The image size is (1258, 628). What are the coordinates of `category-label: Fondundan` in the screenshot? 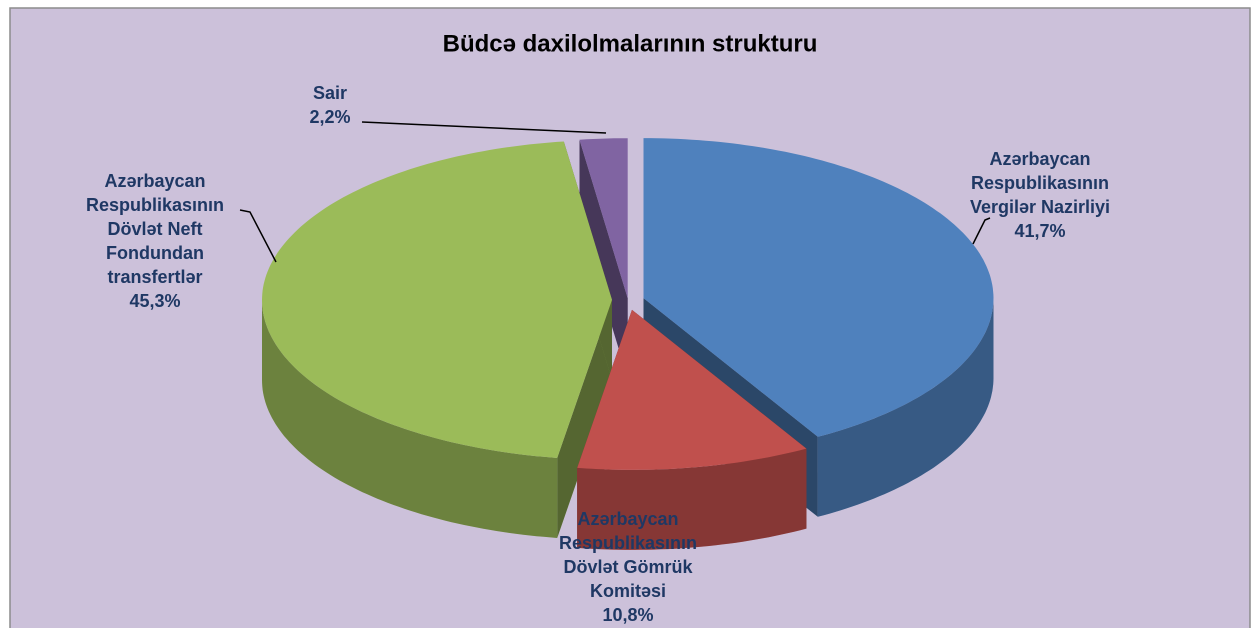 It's located at (155, 253).